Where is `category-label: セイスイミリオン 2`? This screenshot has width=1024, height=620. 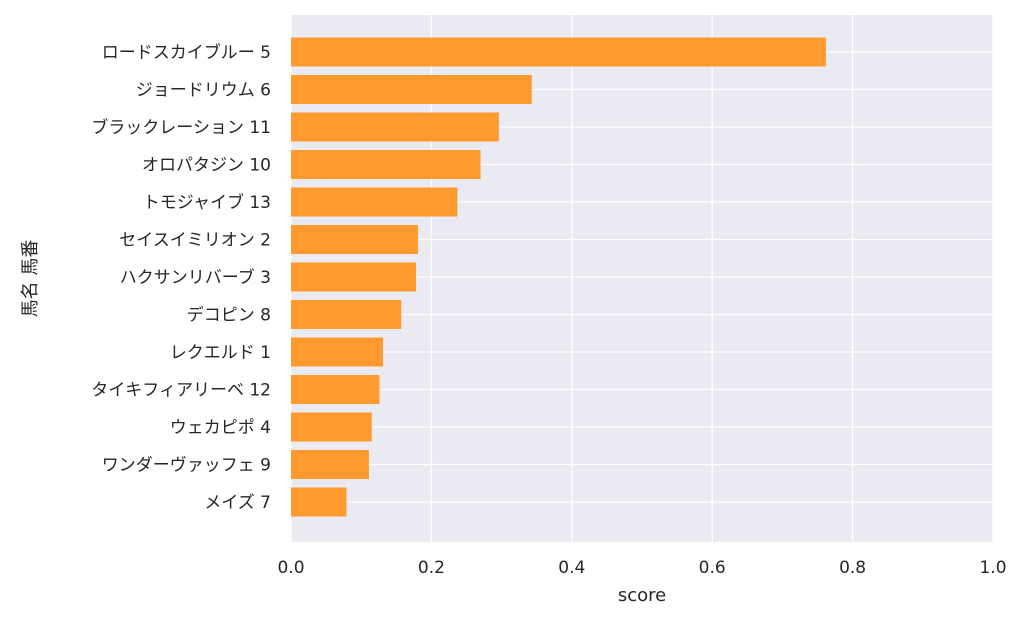
category-label: セイスイミリオン 2 is located at coordinates (195, 241).